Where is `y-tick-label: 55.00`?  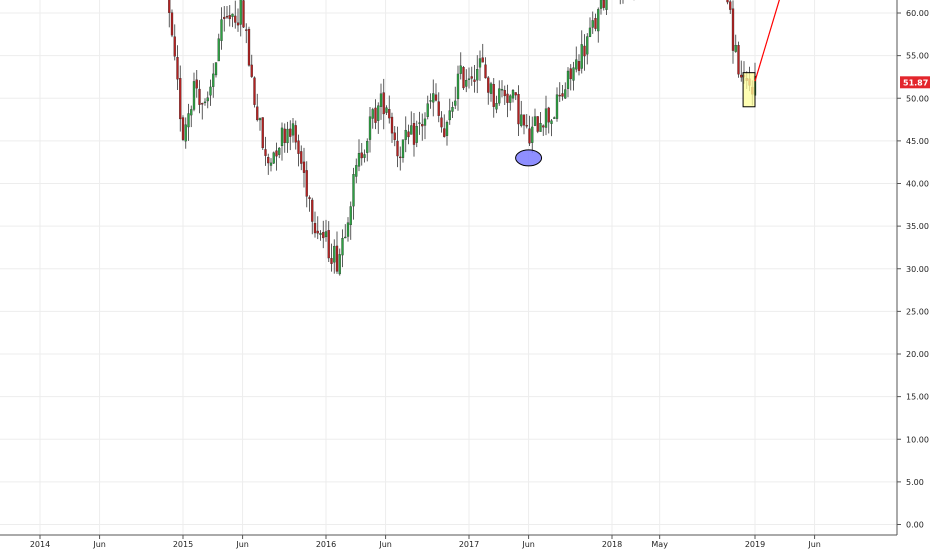 y-tick-label: 55.00 is located at coordinates (917, 56).